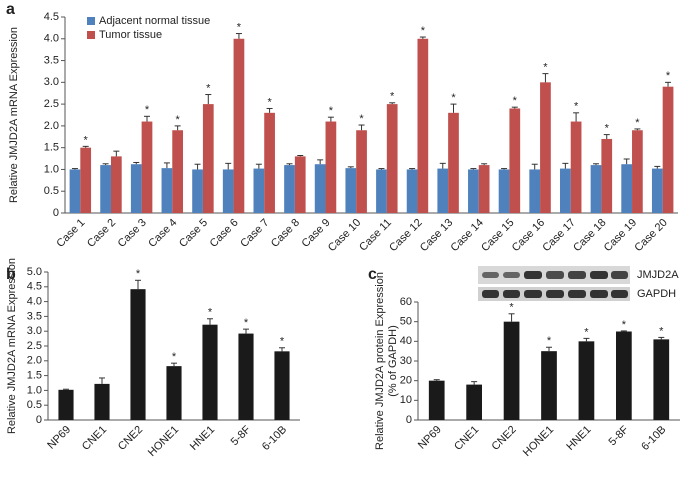 The height and width of the screenshot is (486, 685). Describe the element at coordinates (578, 438) in the screenshot. I see `x-tick-label: HNE1` at that location.